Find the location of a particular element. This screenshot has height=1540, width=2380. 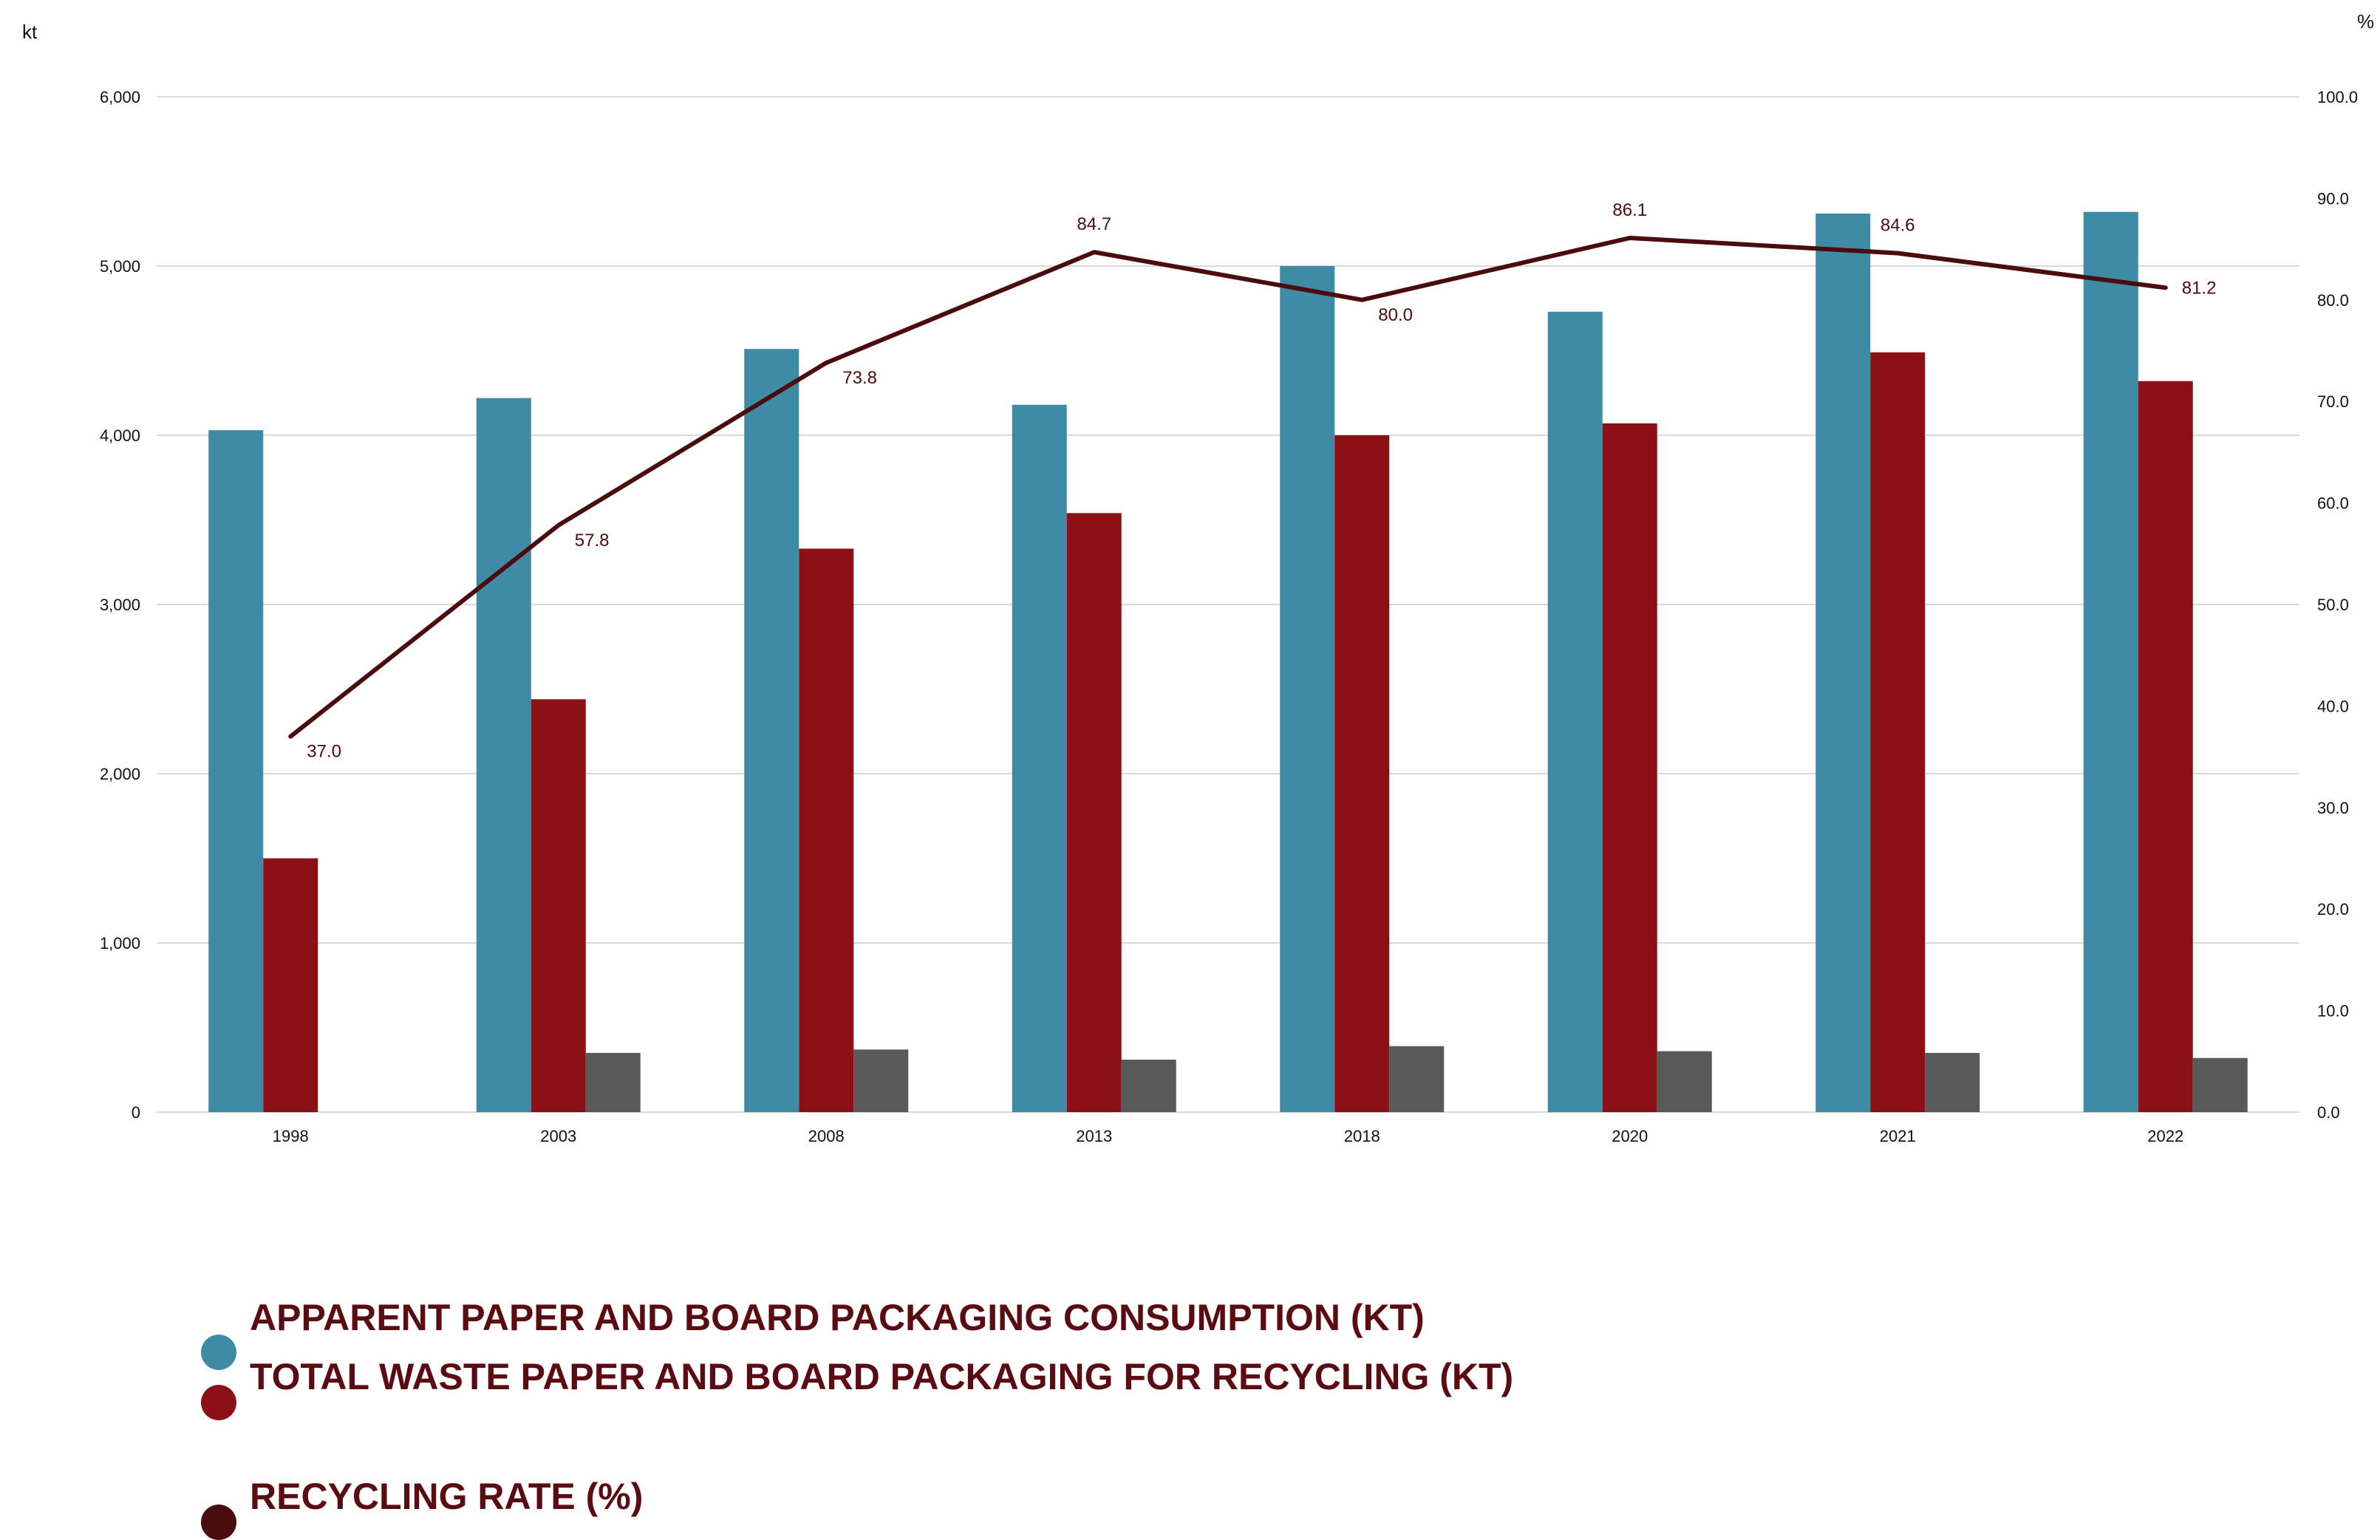

legend-swatch-recycling-rate is located at coordinates (219, 1522).